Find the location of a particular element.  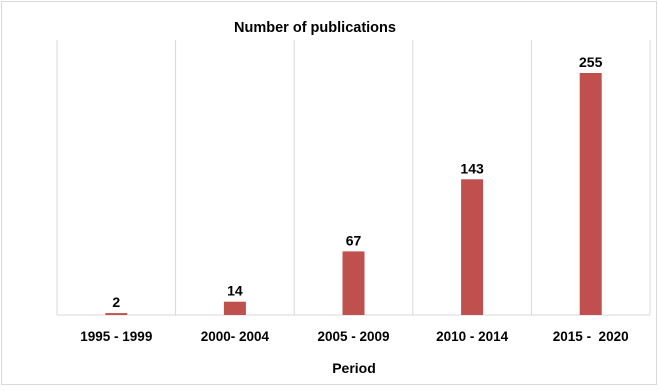

data-label-0: 2 is located at coordinates (116, 302).